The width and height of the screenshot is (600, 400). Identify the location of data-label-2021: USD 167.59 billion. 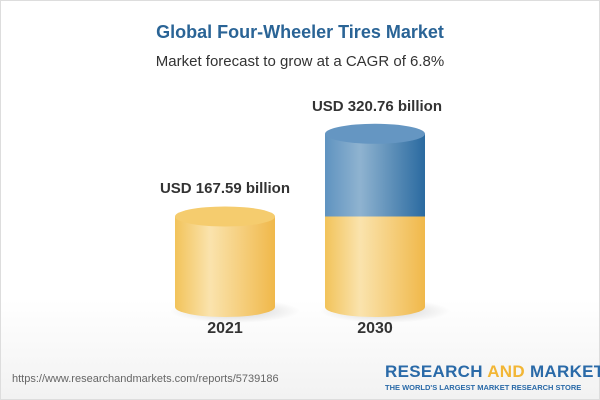
(225, 188).